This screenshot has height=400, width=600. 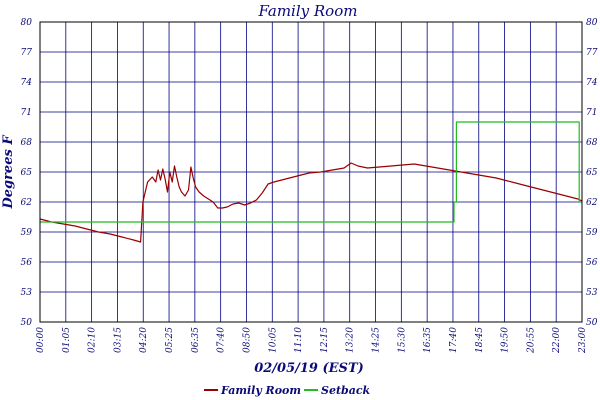 What do you see at coordinates (27, 53) in the screenshot?
I see `y-tick-label-left: 77` at bounding box center [27, 53].